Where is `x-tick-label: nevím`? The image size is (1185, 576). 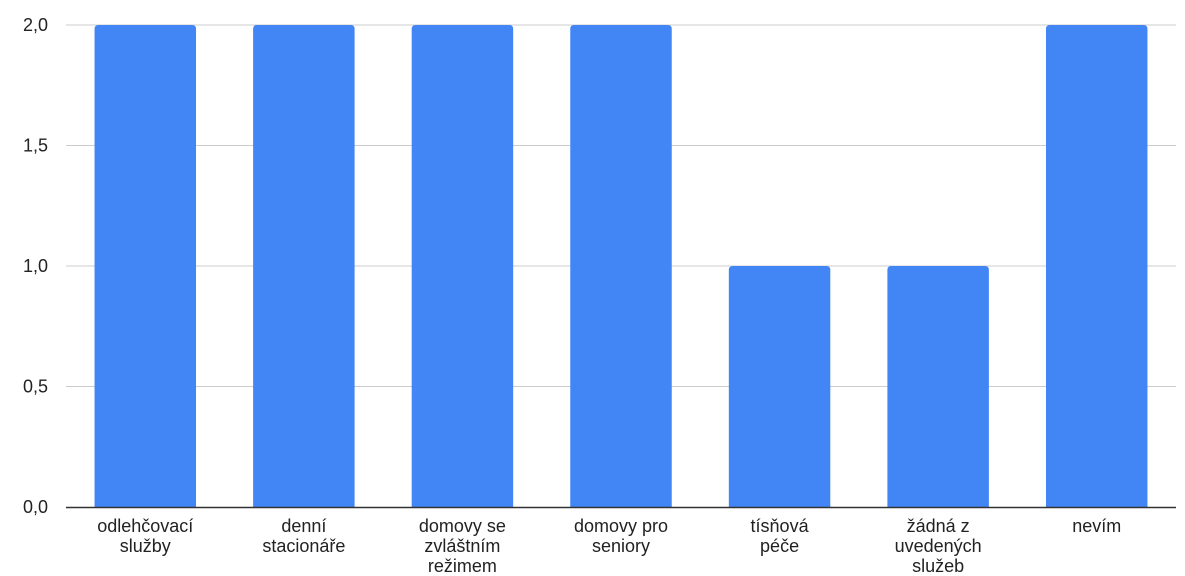
x-tick-label: nevím is located at coordinates (1096, 526).